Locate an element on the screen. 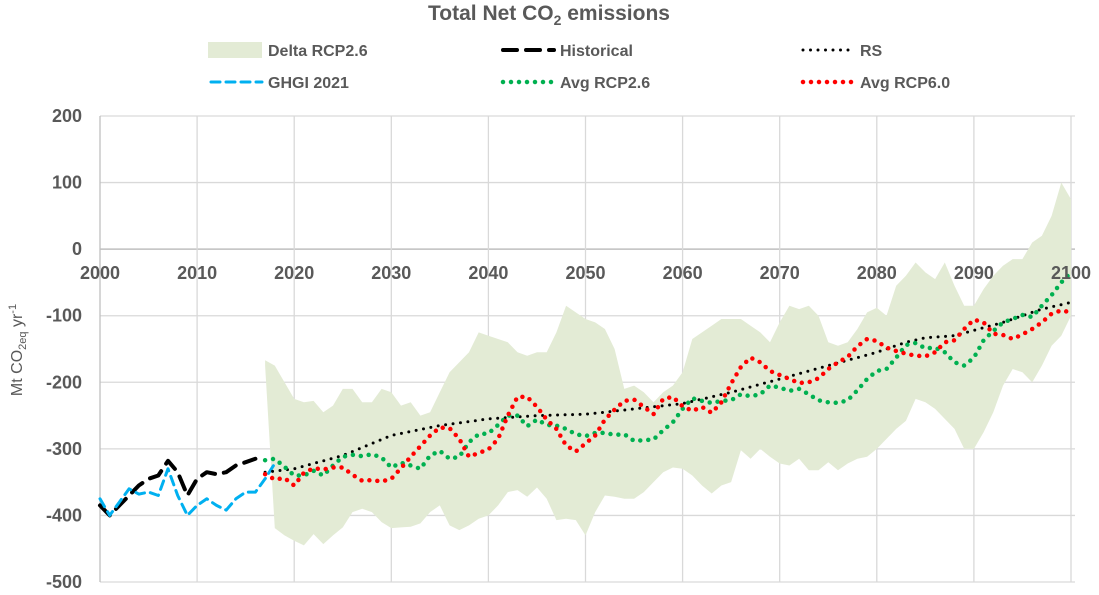 The image size is (1099, 595). series-ghgi-2021 is located at coordinates (187, 489).